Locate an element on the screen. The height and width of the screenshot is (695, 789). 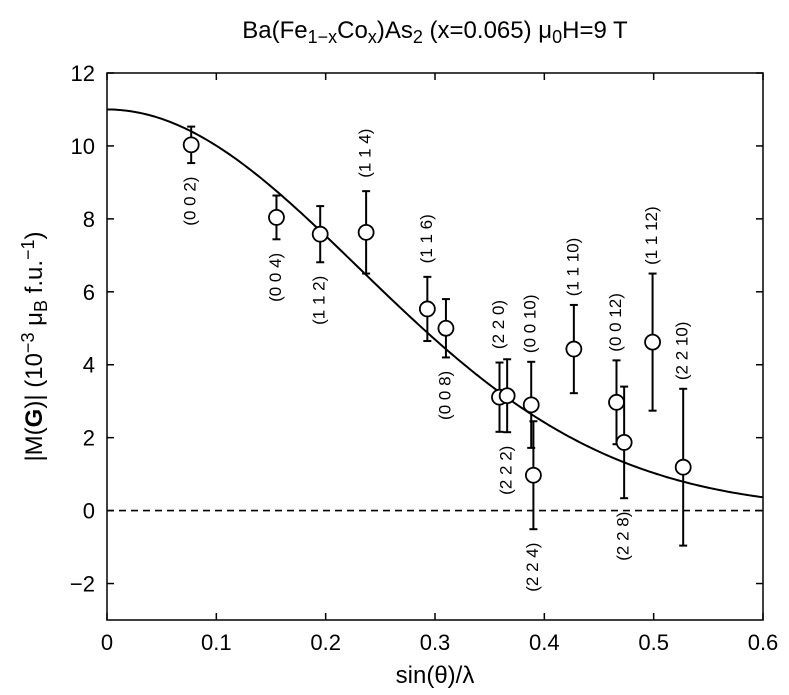
y-tick-label: 2 is located at coordinates (89, 438).